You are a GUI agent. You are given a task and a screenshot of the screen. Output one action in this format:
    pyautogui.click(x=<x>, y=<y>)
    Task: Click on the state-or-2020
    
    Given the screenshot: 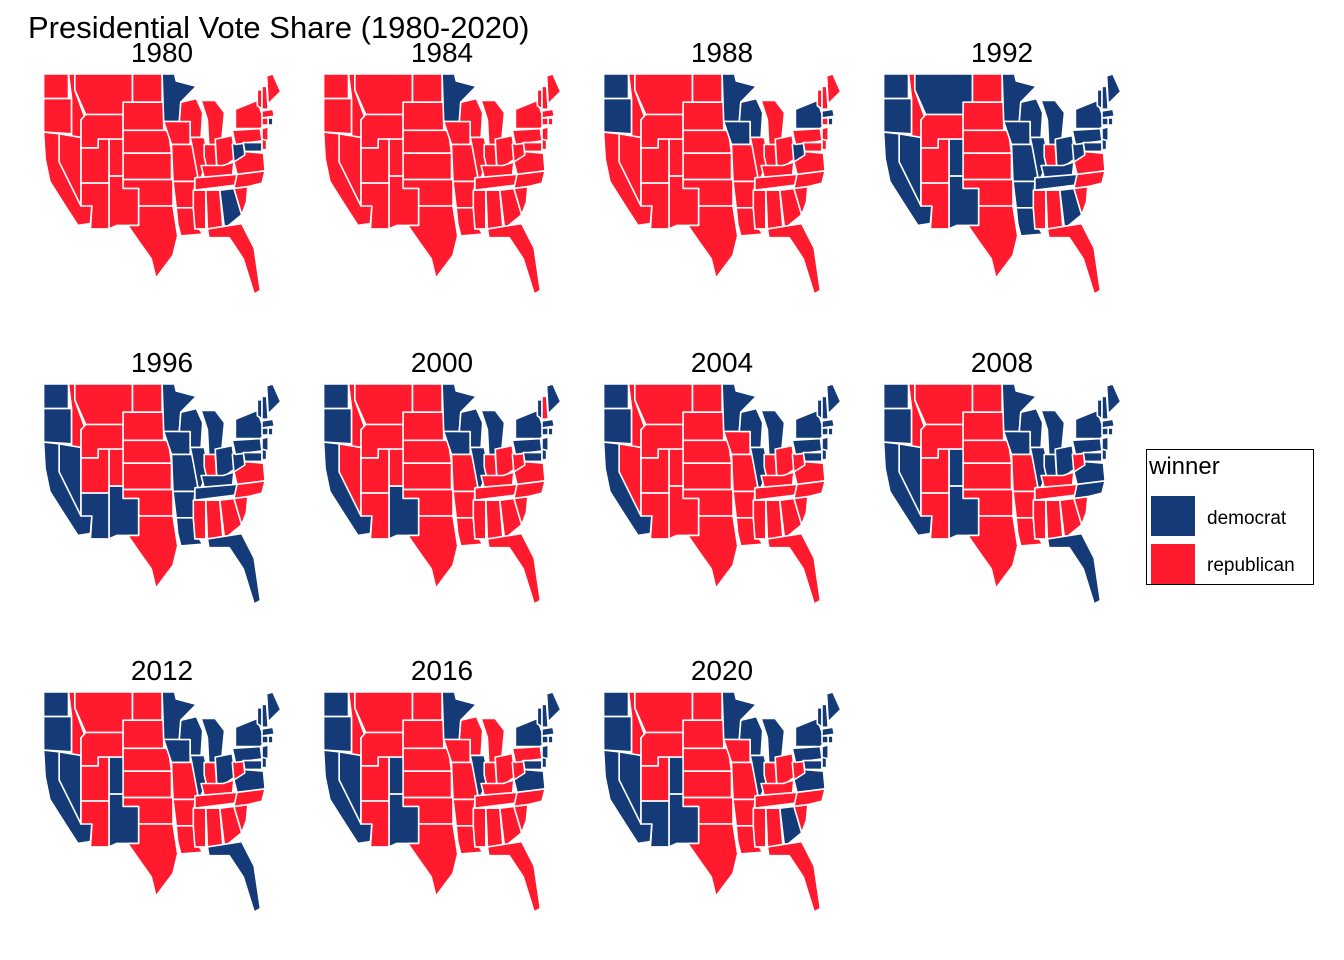 What is the action you would take?
    pyautogui.click(x=617, y=734)
    